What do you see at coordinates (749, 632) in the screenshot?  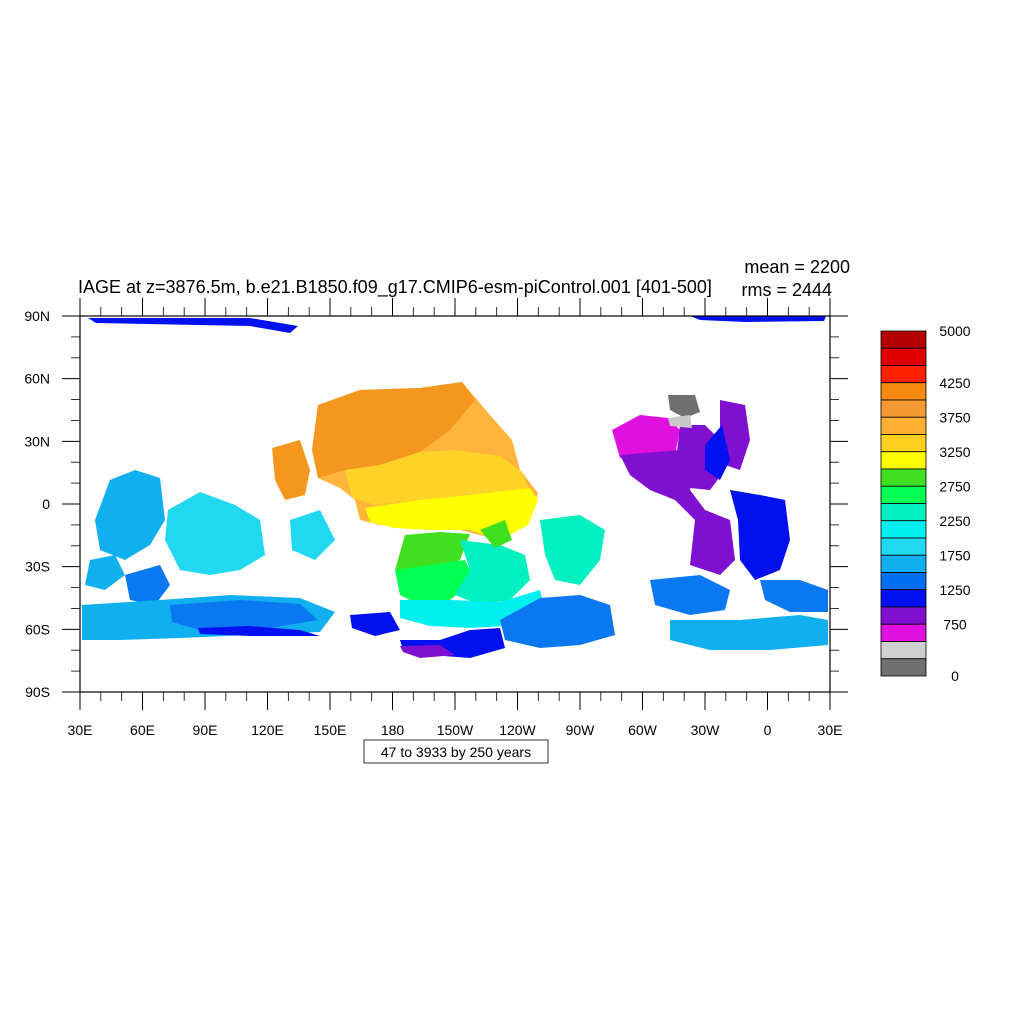 I see `weddell-light` at bounding box center [749, 632].